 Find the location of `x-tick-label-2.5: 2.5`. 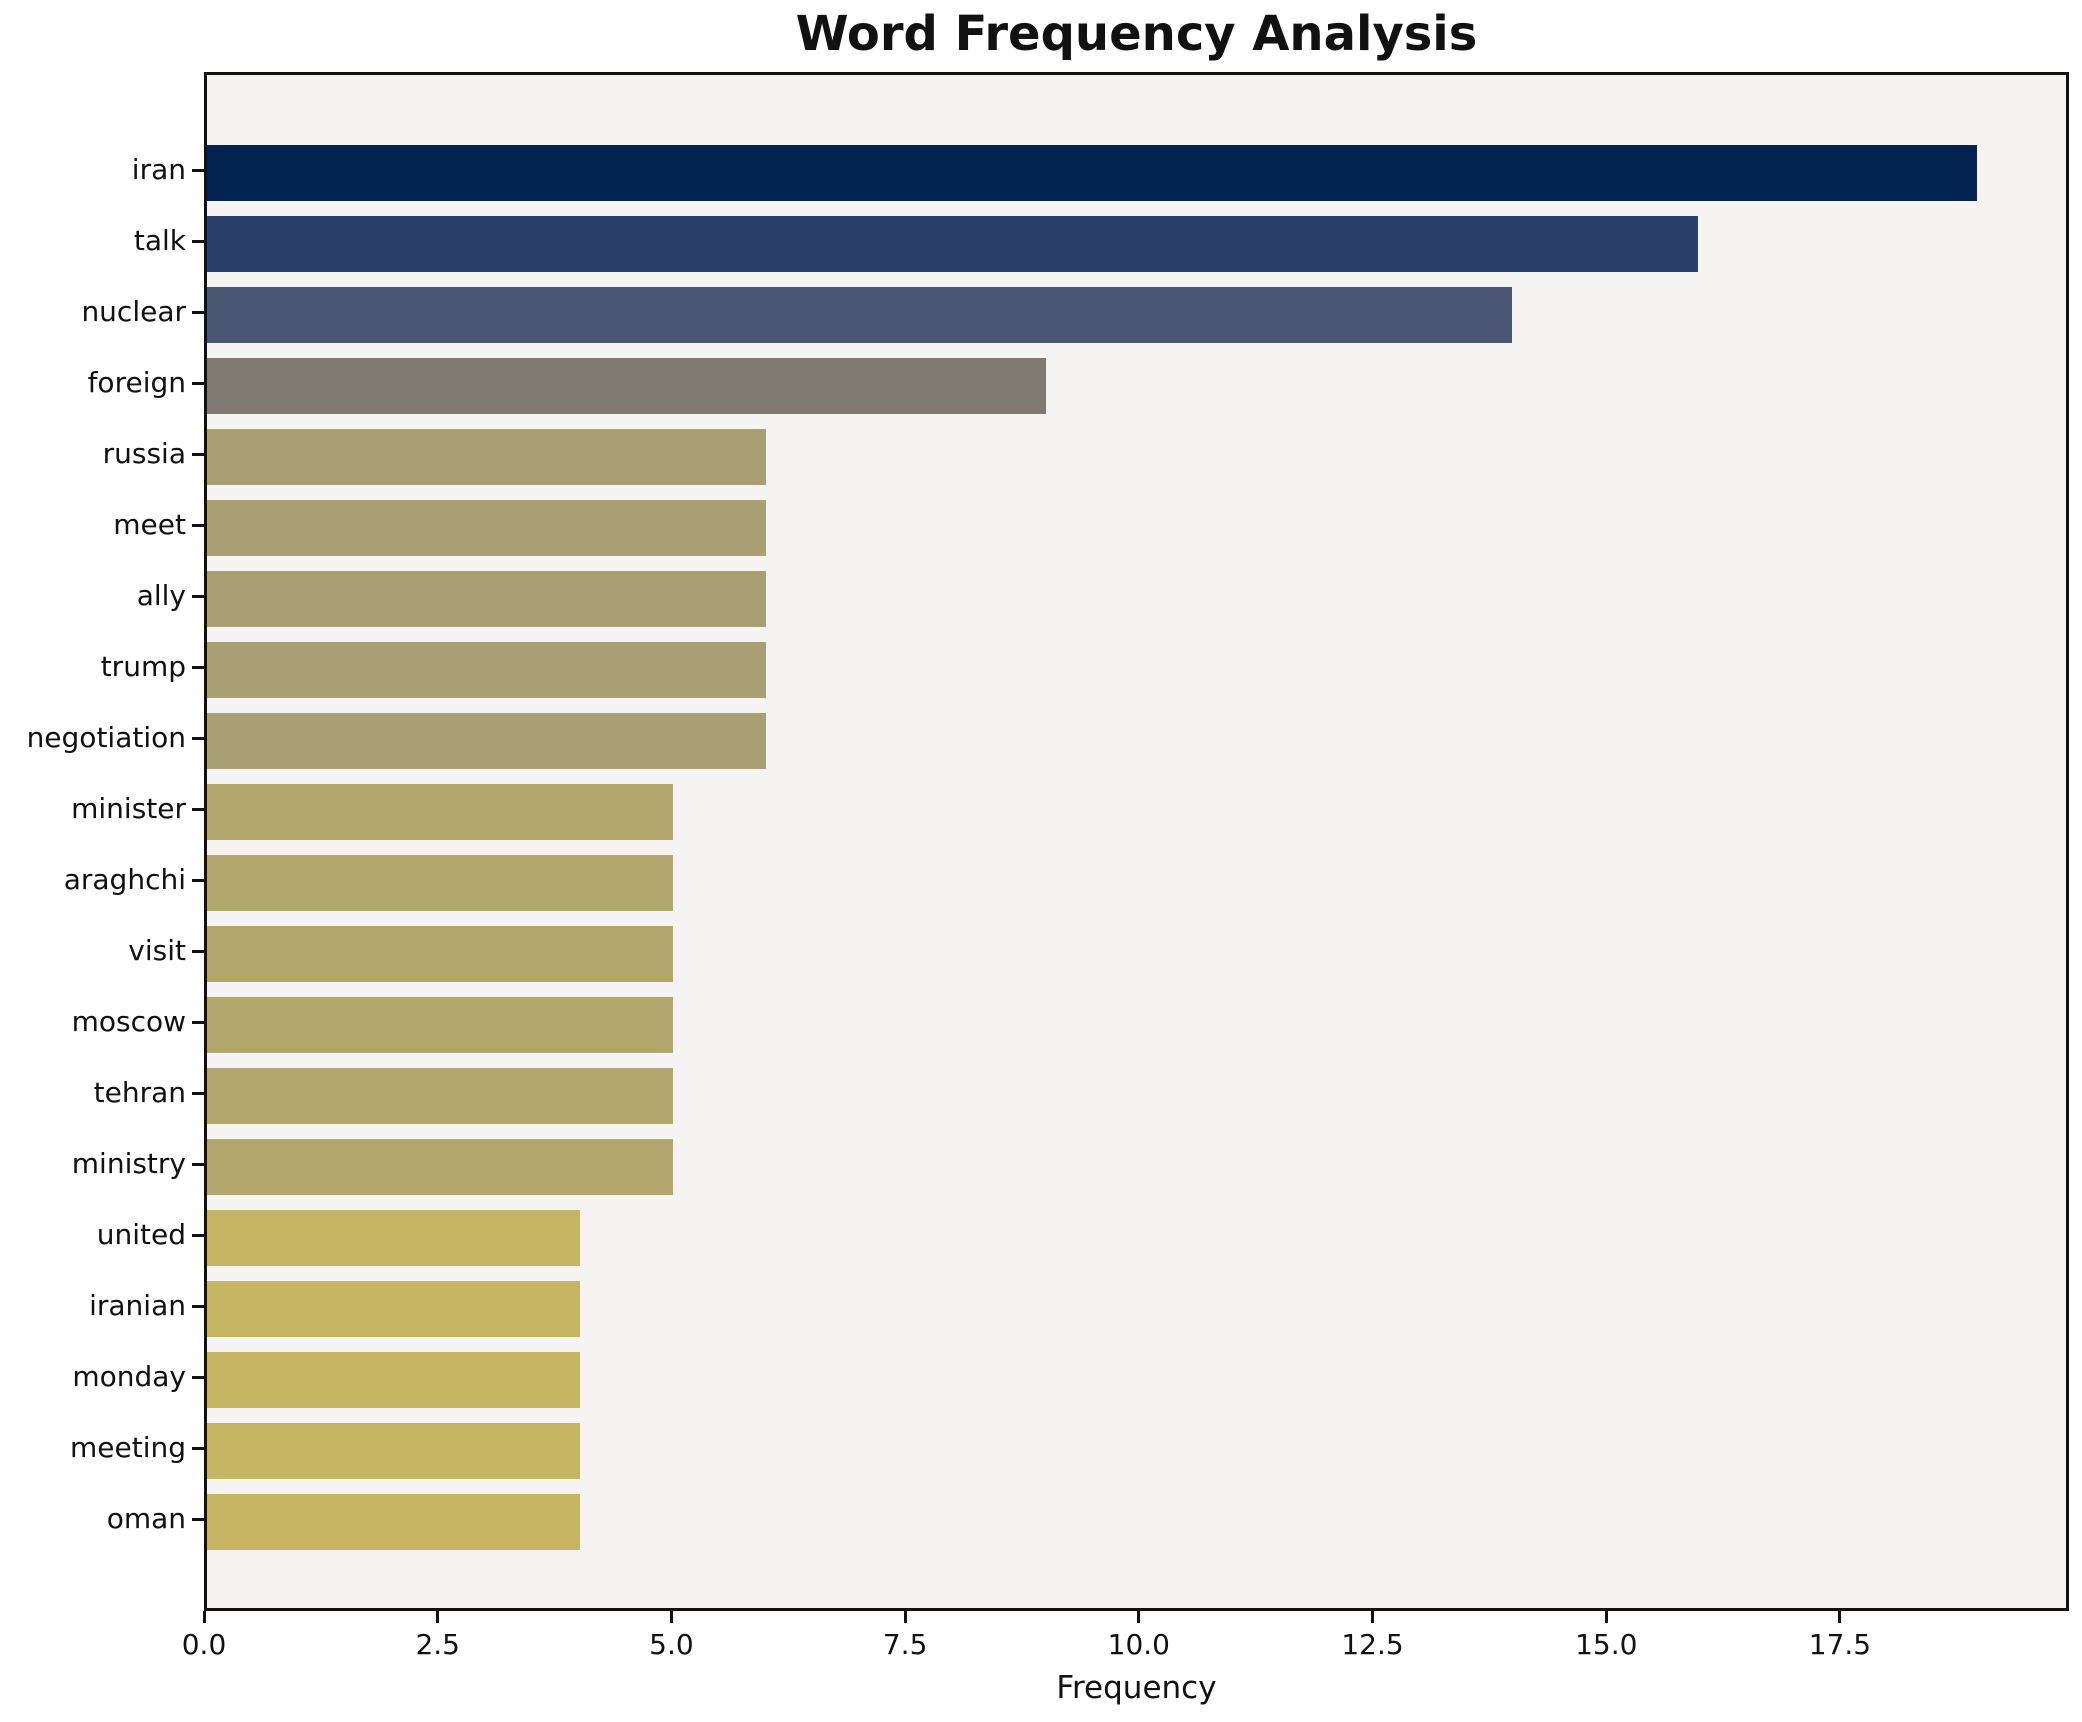

x-tick-label-2.5: 2.5 is located at coordinates (437, 1644).